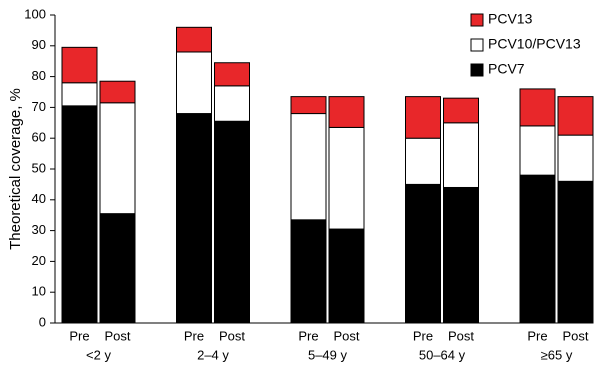 This screenshot has width=600, height=368. What do you see at coordinates (98, 354) in the screenshot?
I see `group-label: <2 y` at bounding box center [98, 354].